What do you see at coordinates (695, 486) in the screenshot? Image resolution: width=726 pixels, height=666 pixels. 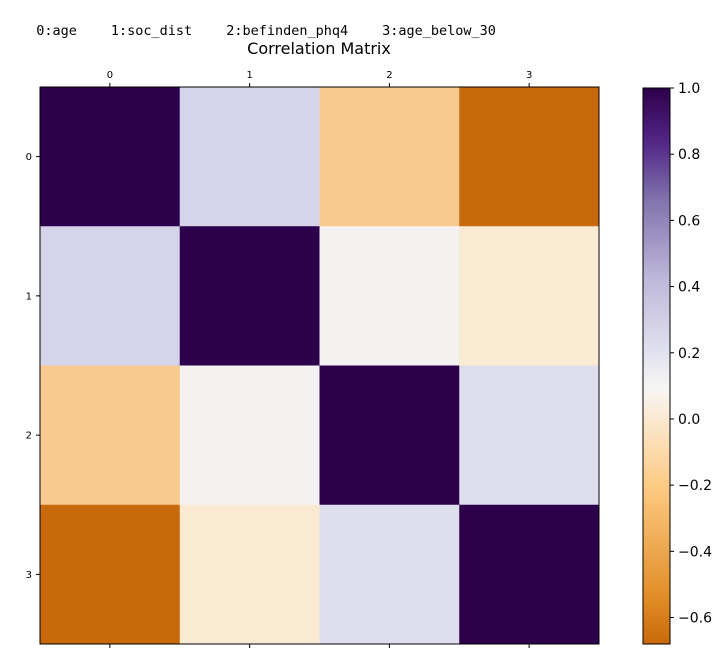 I see `colorbar-tick-label-6: −0.2` at bounding box center [695, 486].